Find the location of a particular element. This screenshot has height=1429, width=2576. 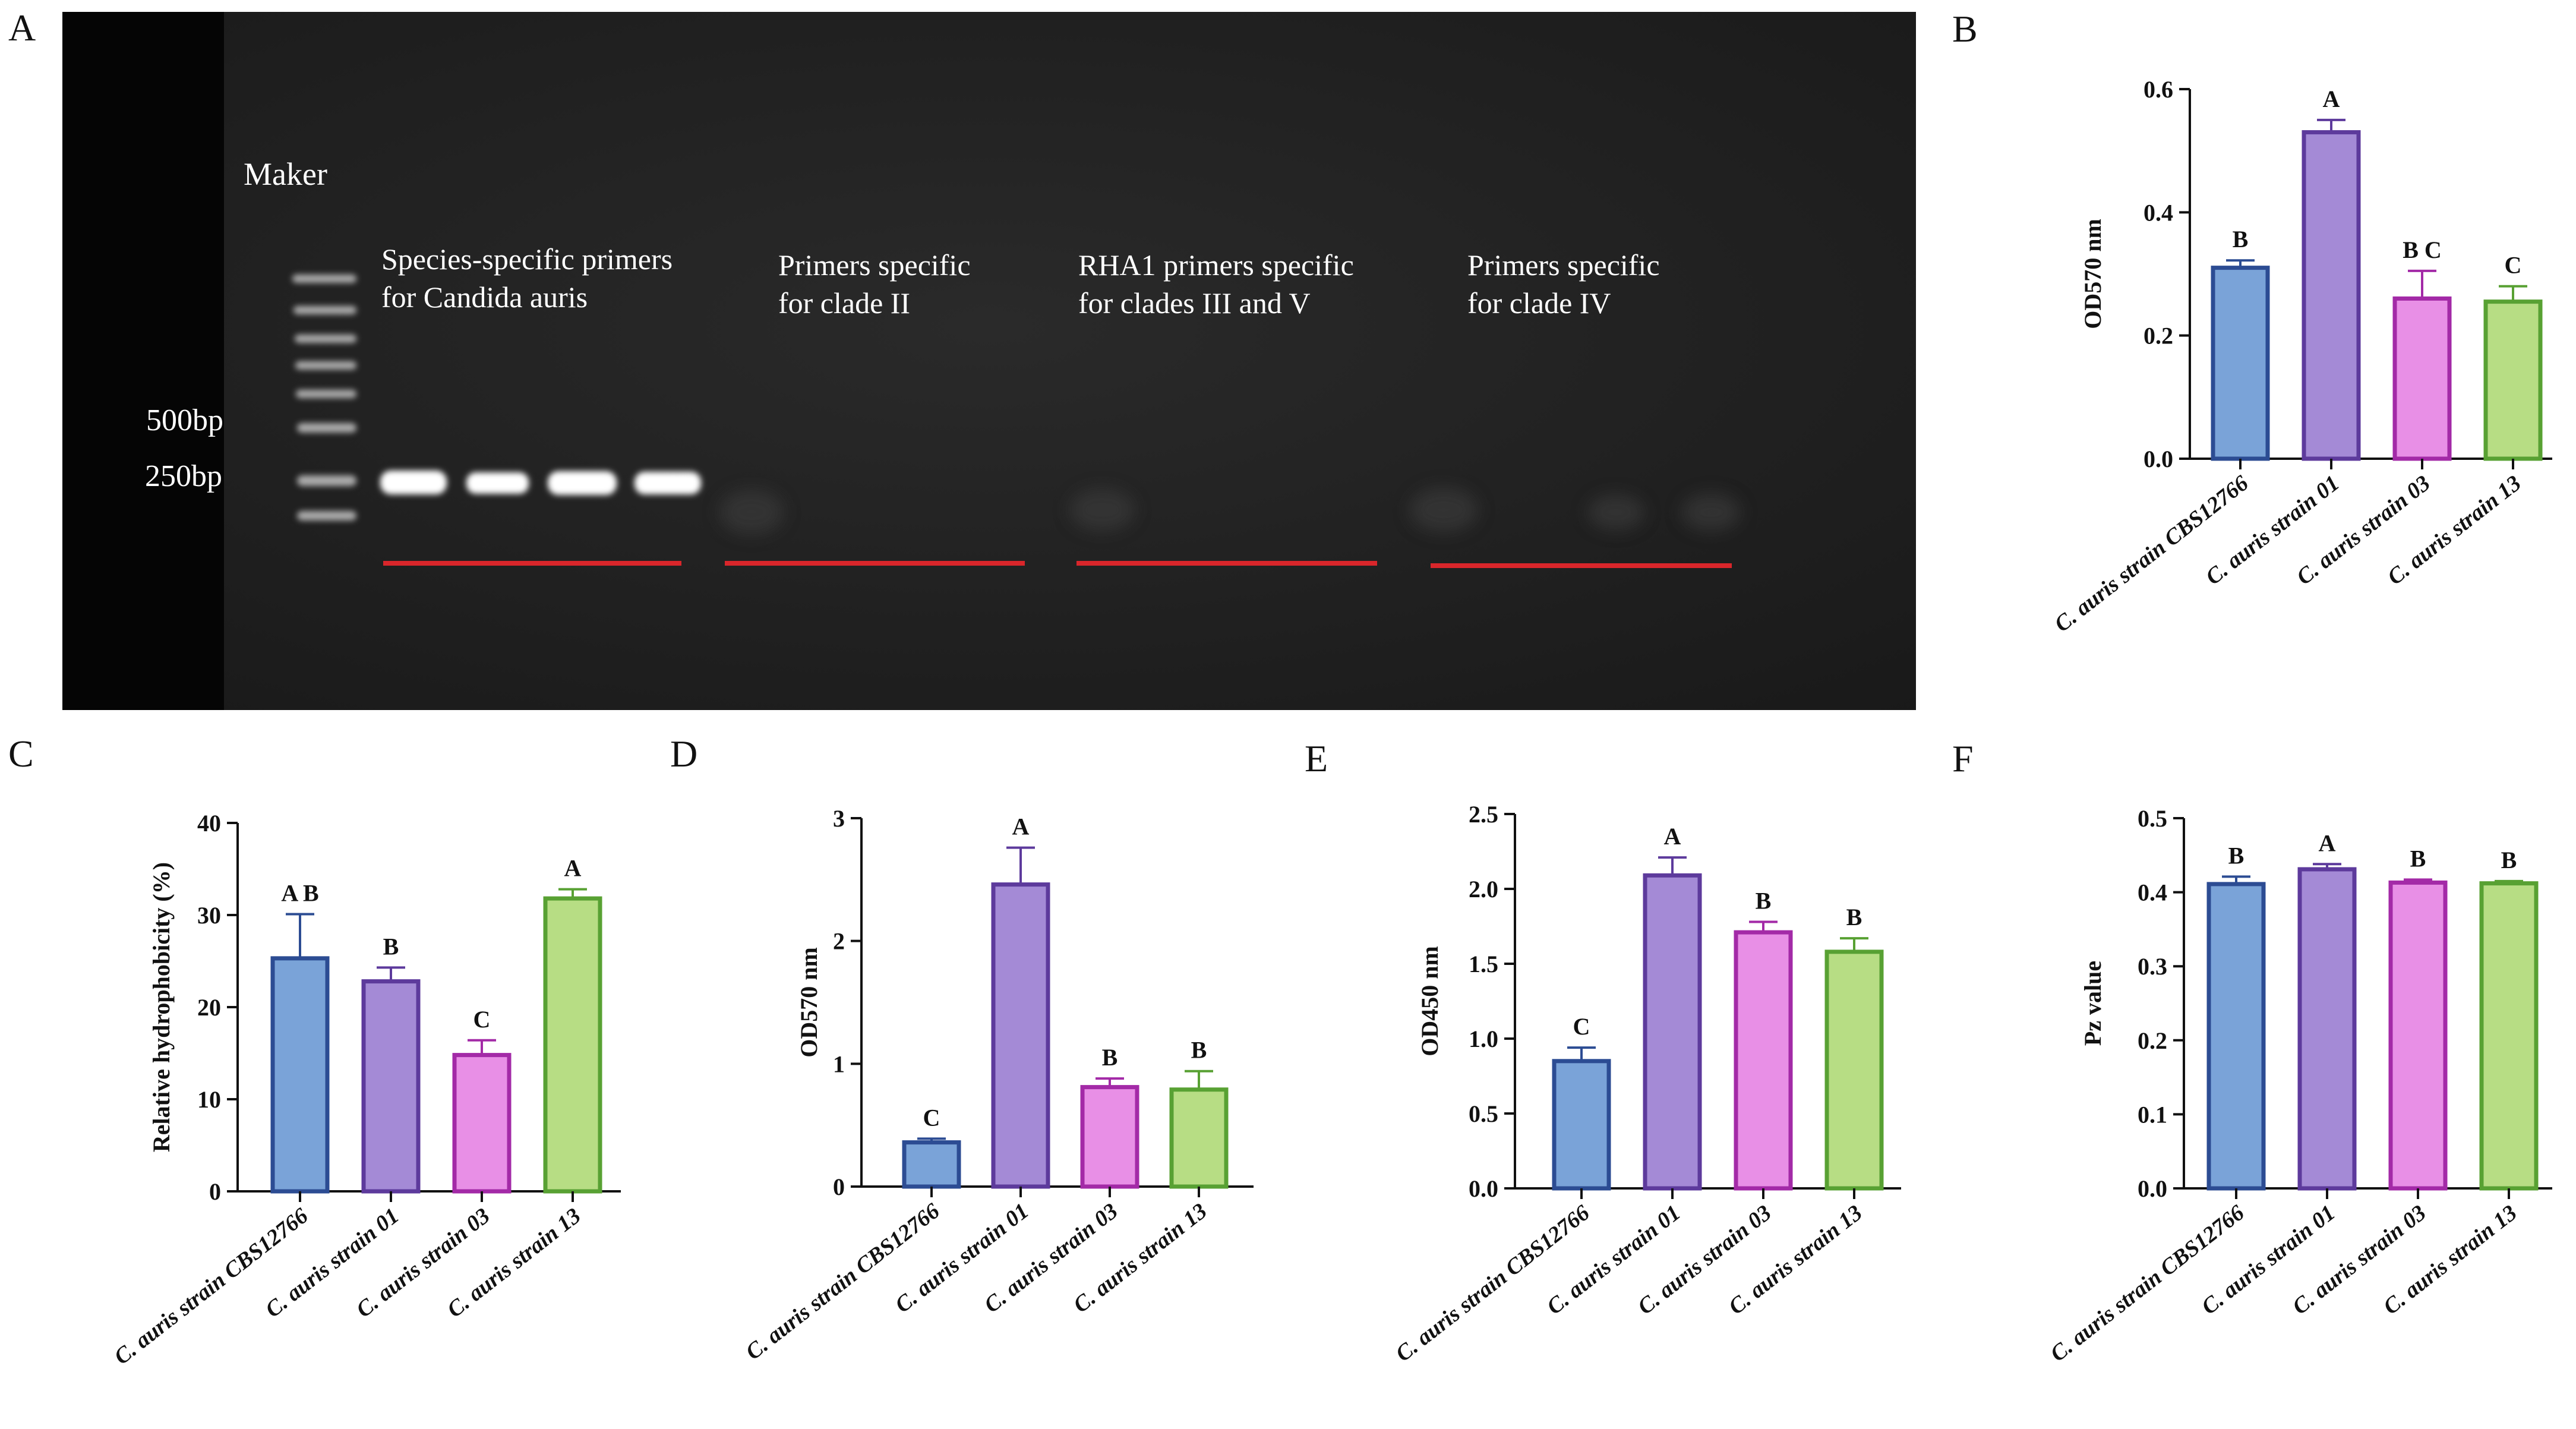

y-tick-label: 30 is located at coordinates (209, 915).